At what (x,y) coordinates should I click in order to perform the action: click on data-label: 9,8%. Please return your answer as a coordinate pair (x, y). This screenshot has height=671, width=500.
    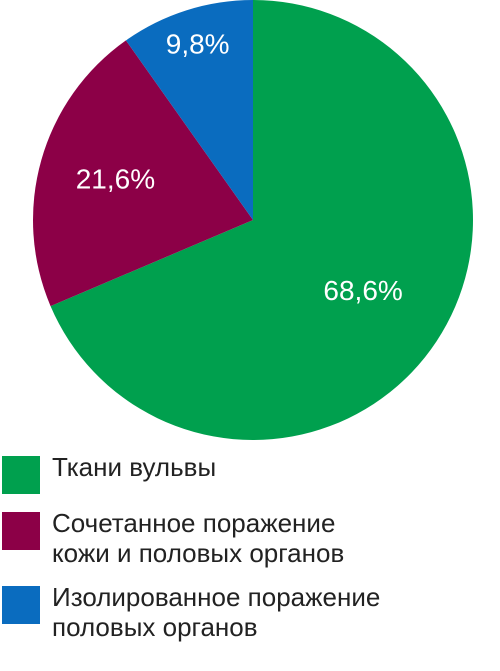
    Looking at the image, I should click on (198, 43).